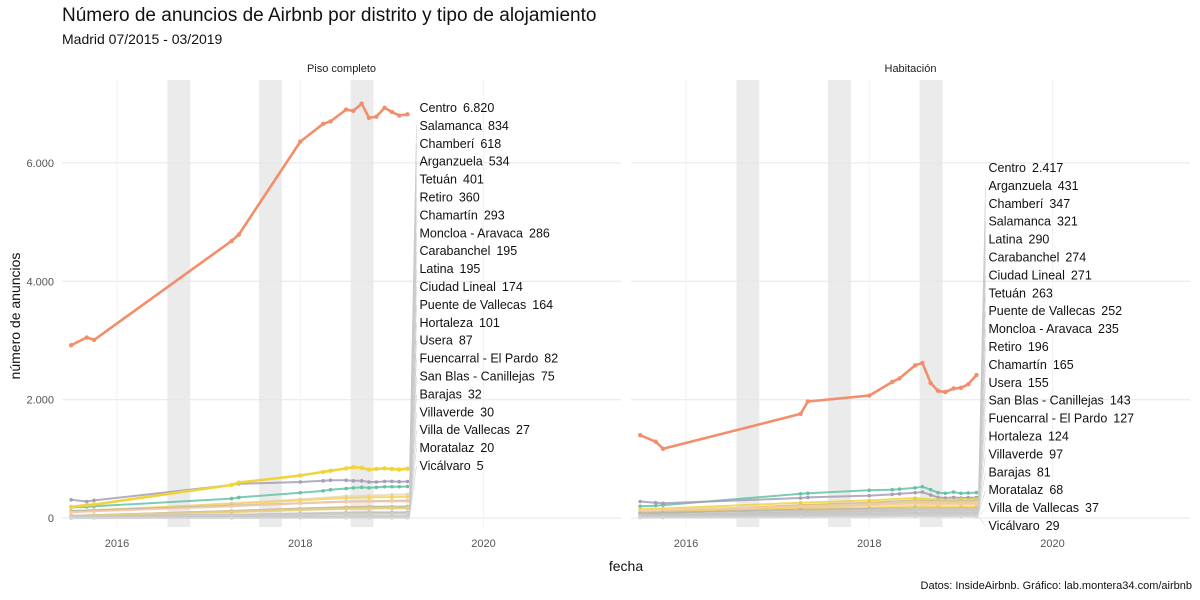  I want to click on end-label: Moratalaz 20, so click(456, 448).